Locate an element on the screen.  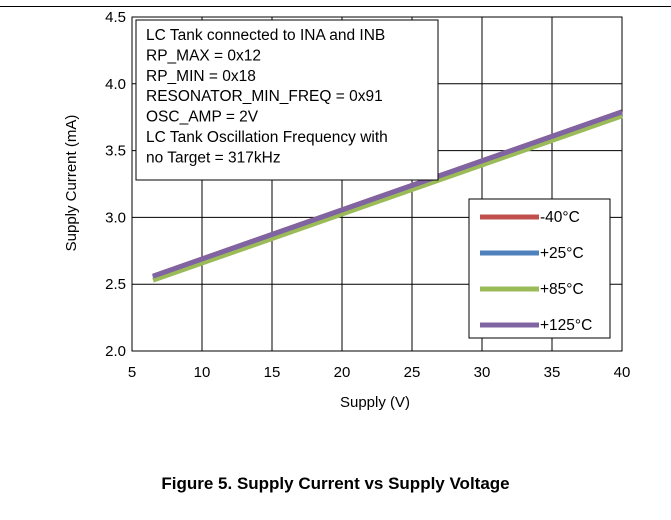
x-tick-label: 20 is located at coordinates (342, 372).